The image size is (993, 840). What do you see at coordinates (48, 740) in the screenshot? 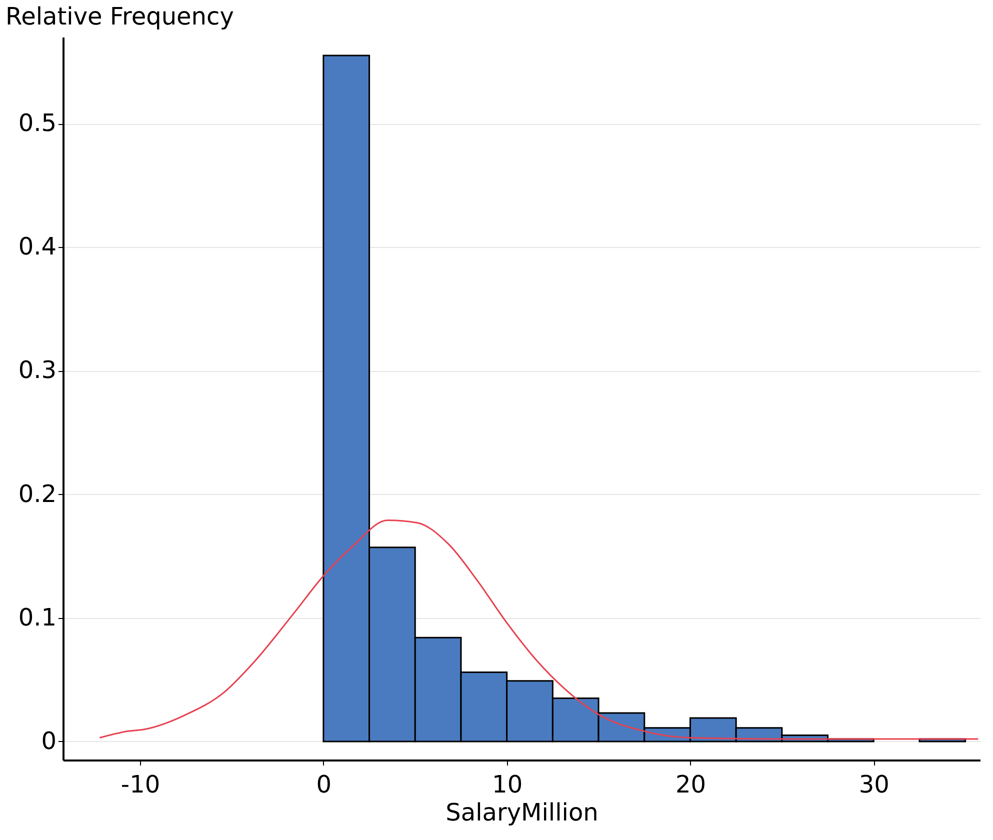
I see `y-tick-label: 0` at bounding box center [48, 740].